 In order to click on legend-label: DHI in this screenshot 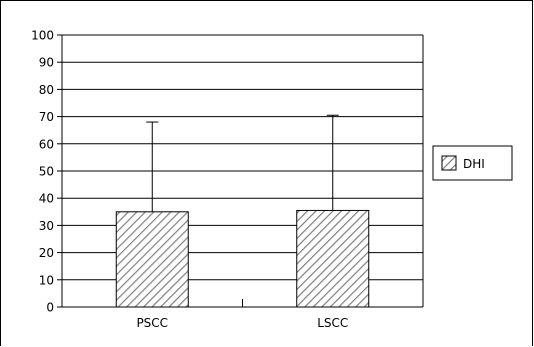, I will do `click(474, 164)`.